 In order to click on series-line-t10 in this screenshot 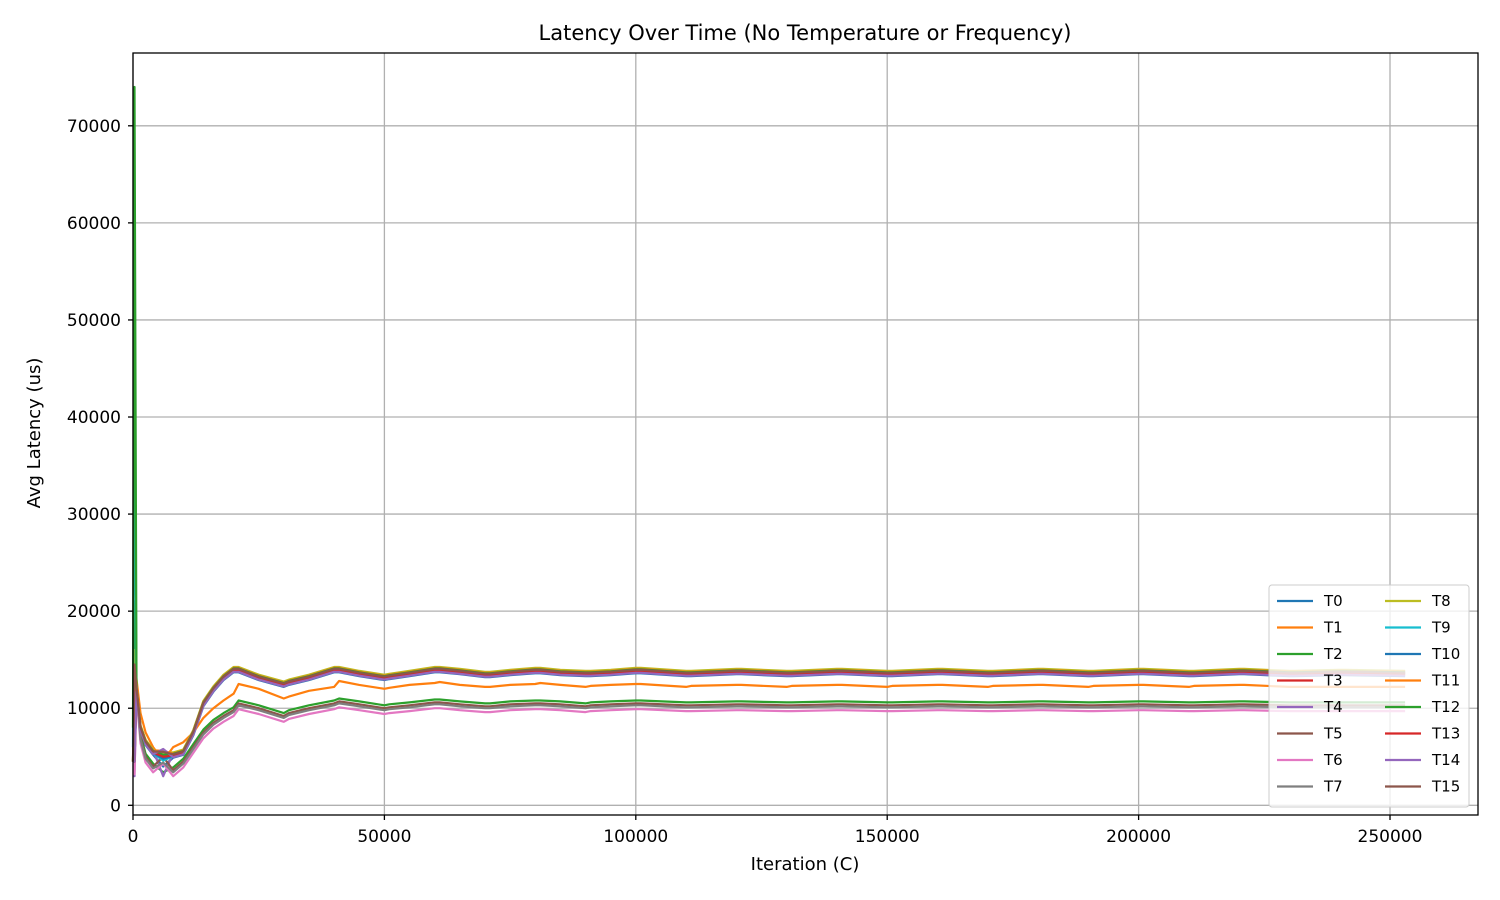, I will do `click(769, 716)`.